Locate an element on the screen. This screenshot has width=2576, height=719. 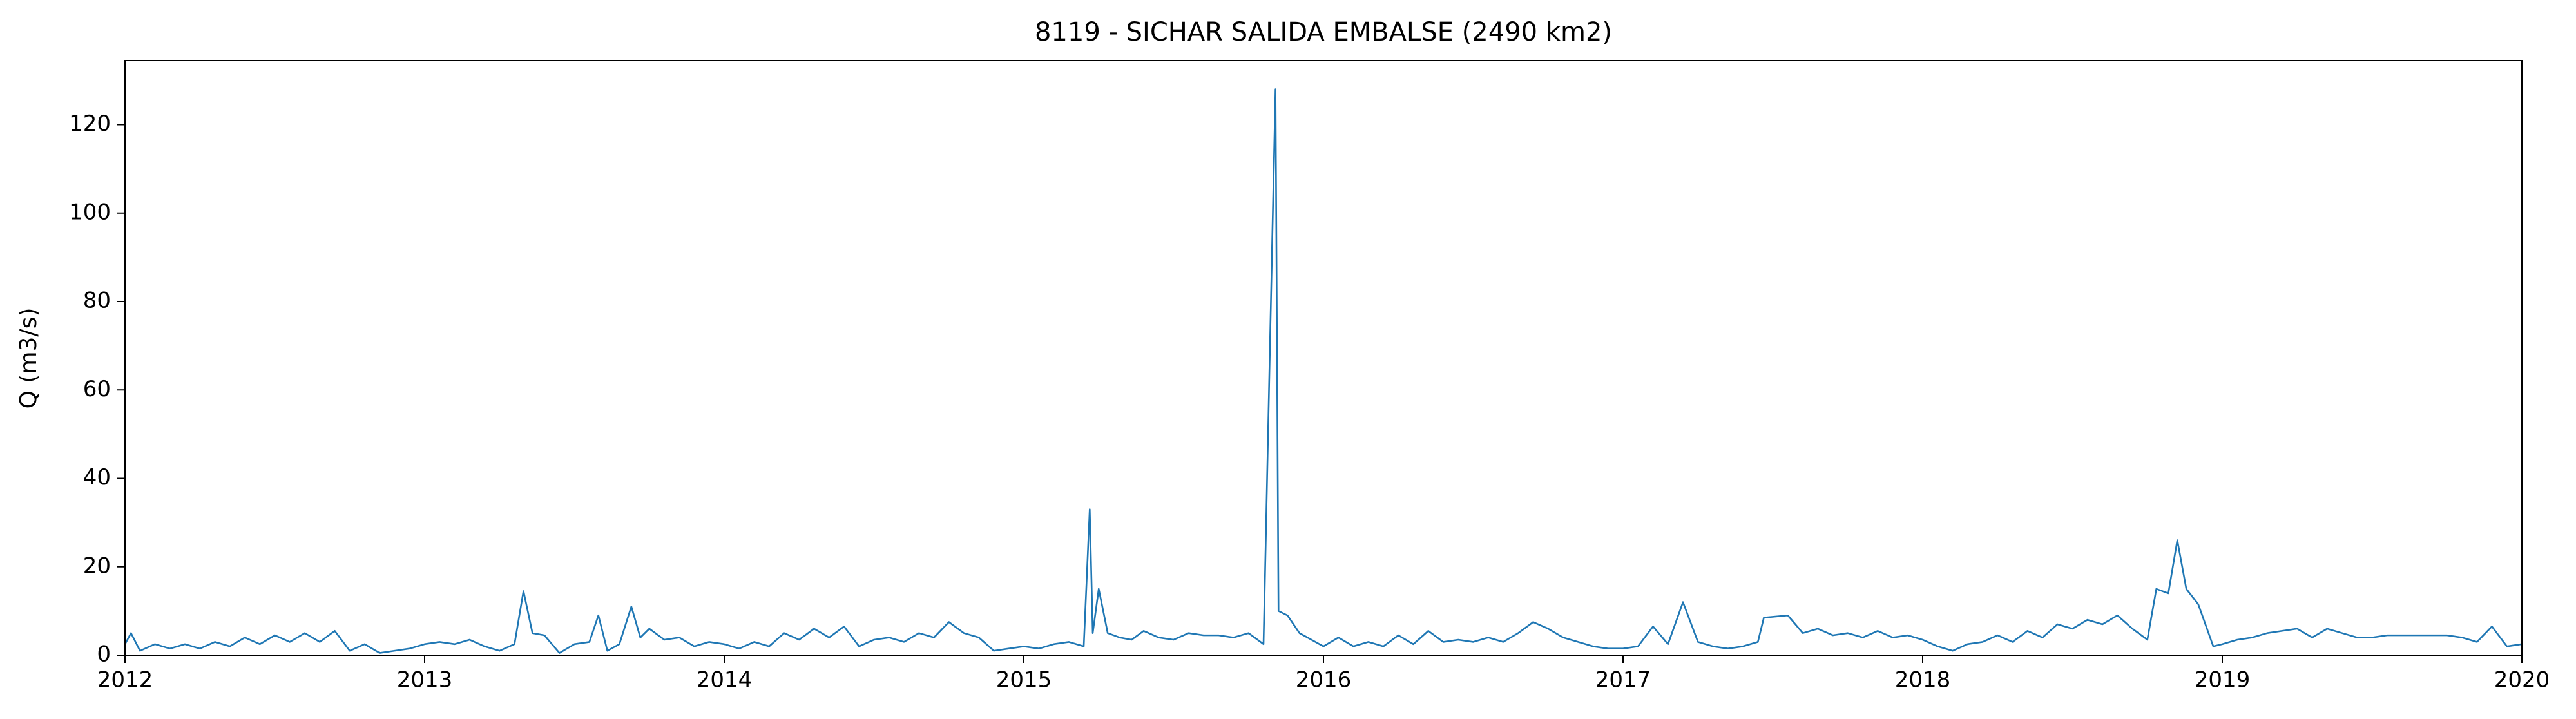
x-tick-label: 2019 is located at coordinates (2223, 680).